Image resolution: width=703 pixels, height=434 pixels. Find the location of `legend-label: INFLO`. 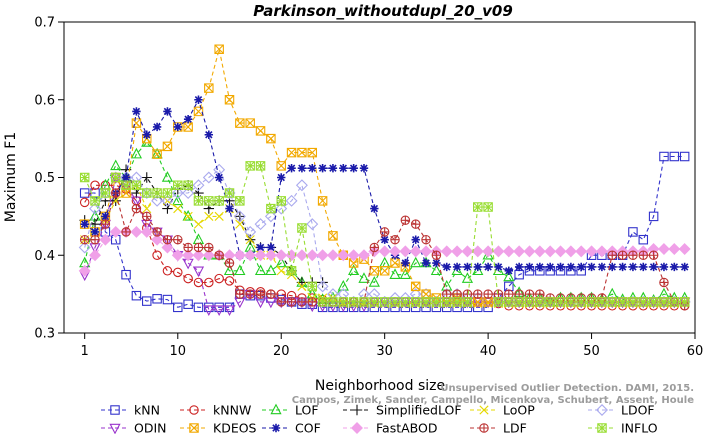

legend-label: INFLO is located at coordinates (639, 427).